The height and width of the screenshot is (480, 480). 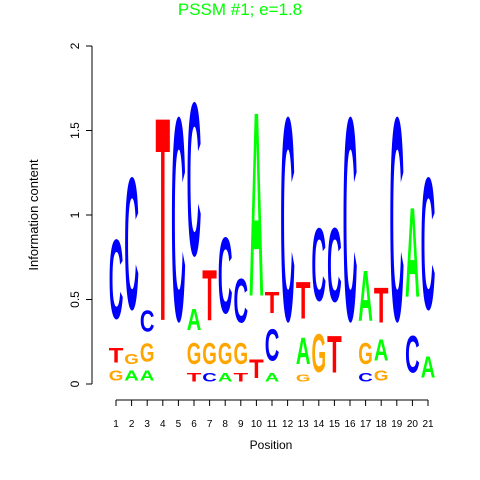 I want to click on x-tick-label: 18, so click(x=382, y=424).